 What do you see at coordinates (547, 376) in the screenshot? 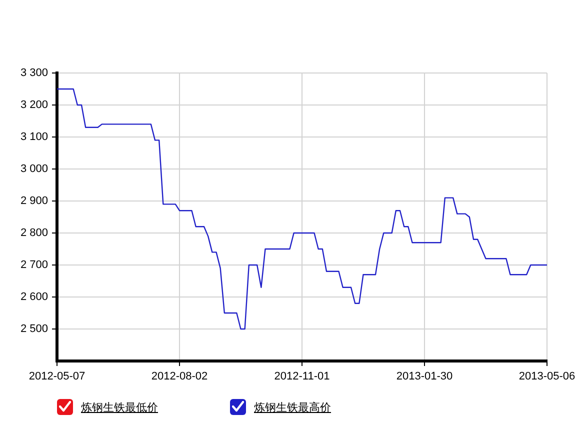
I see `x-tick-label: 2013-05-06` at bounding box center [547, 376].